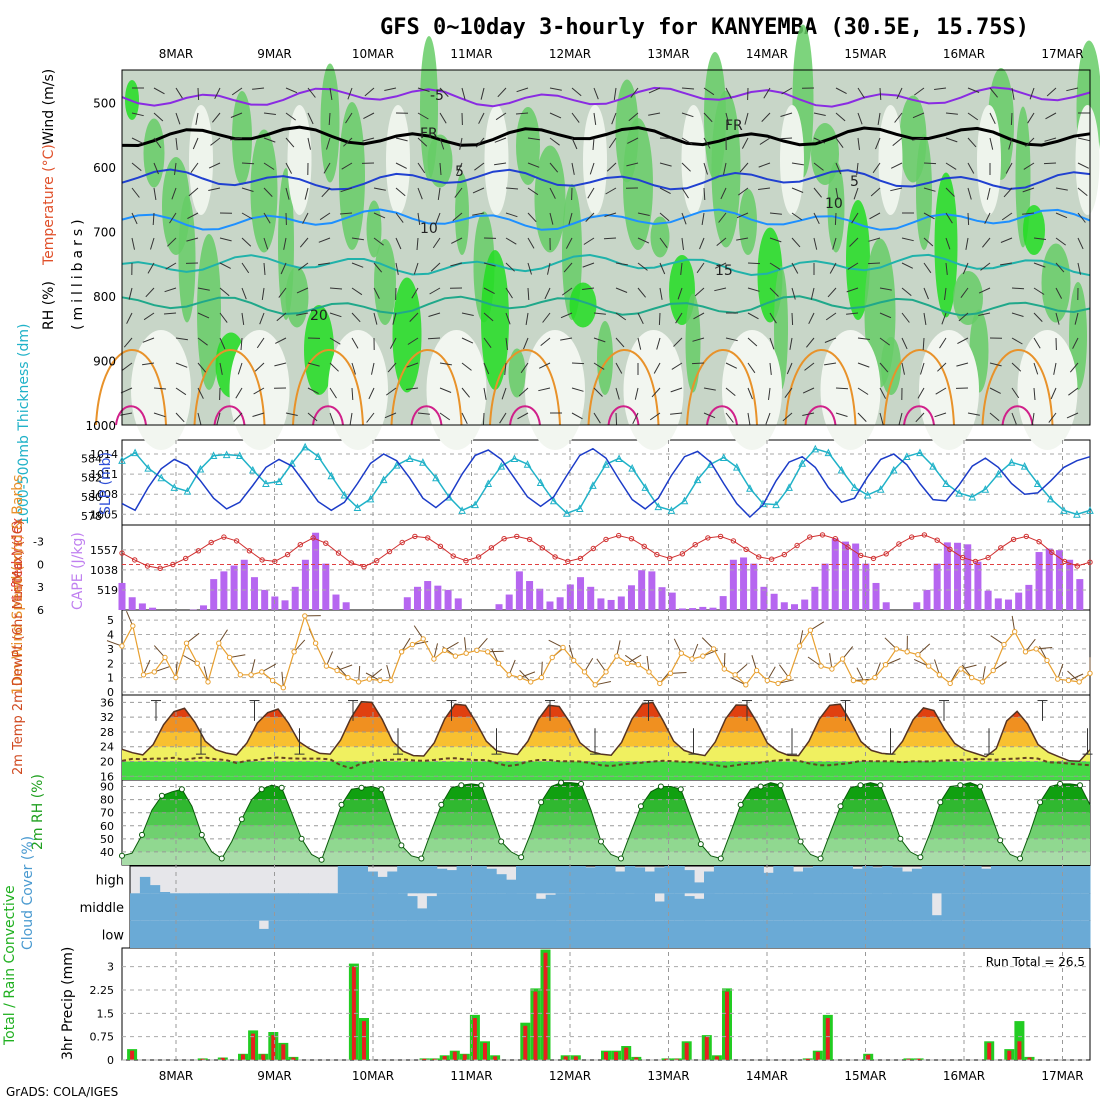  I want to click on rh-region, so click(517, 373).